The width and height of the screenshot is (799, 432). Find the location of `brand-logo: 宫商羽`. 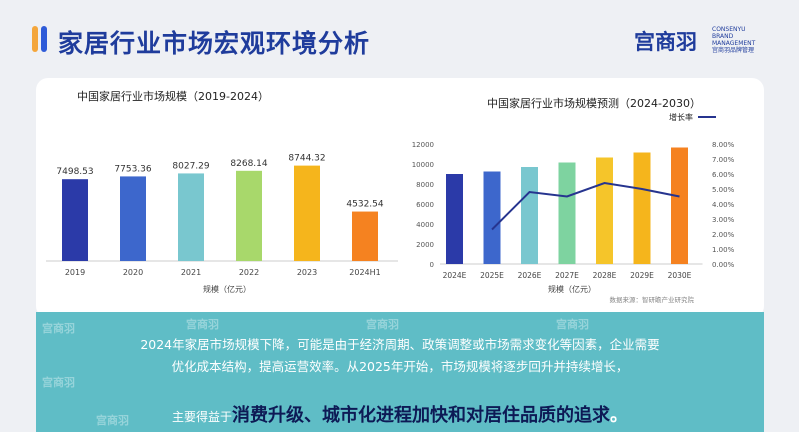

brand-logo: 宫商羽 is located at coordinates (665, 41).